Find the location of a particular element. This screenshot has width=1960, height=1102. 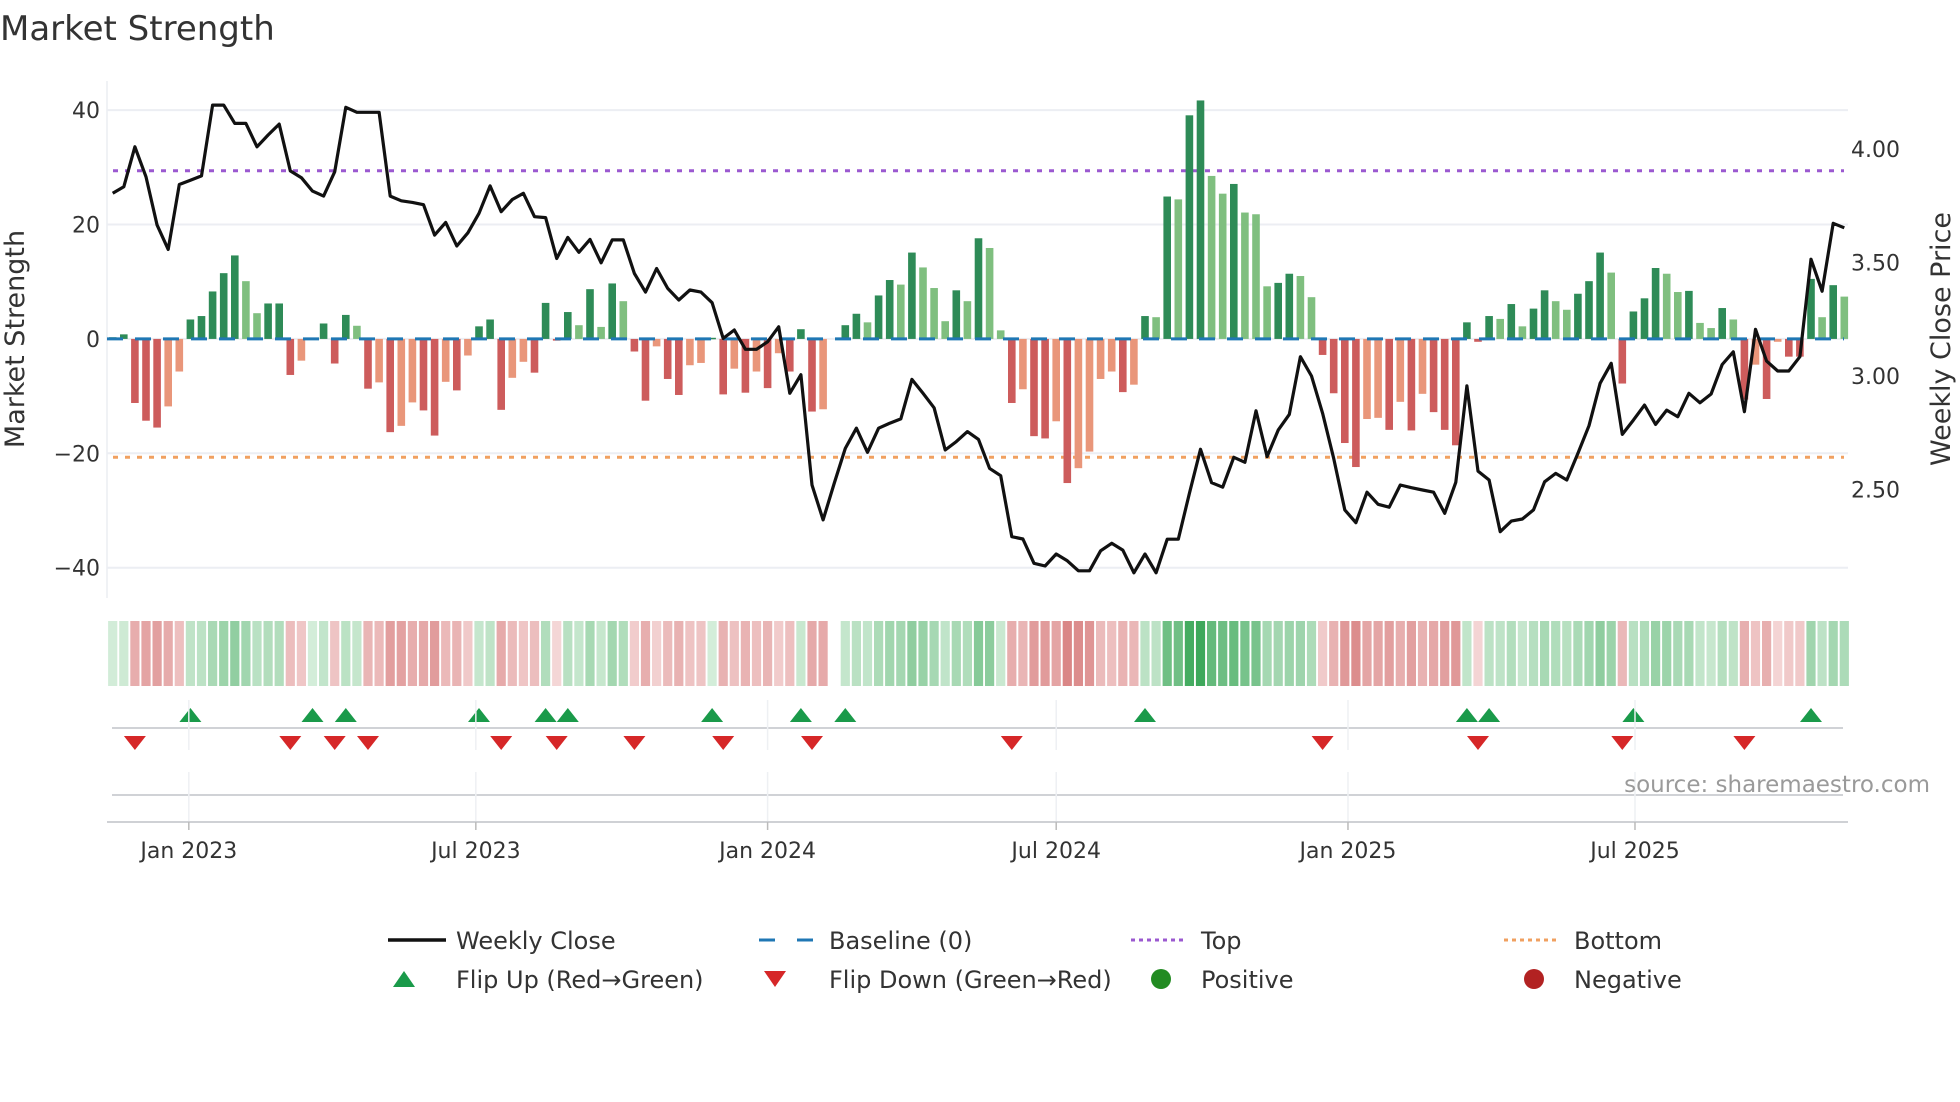

x-tick-label: Jan 2025 is located at coordinates (1347, 851).